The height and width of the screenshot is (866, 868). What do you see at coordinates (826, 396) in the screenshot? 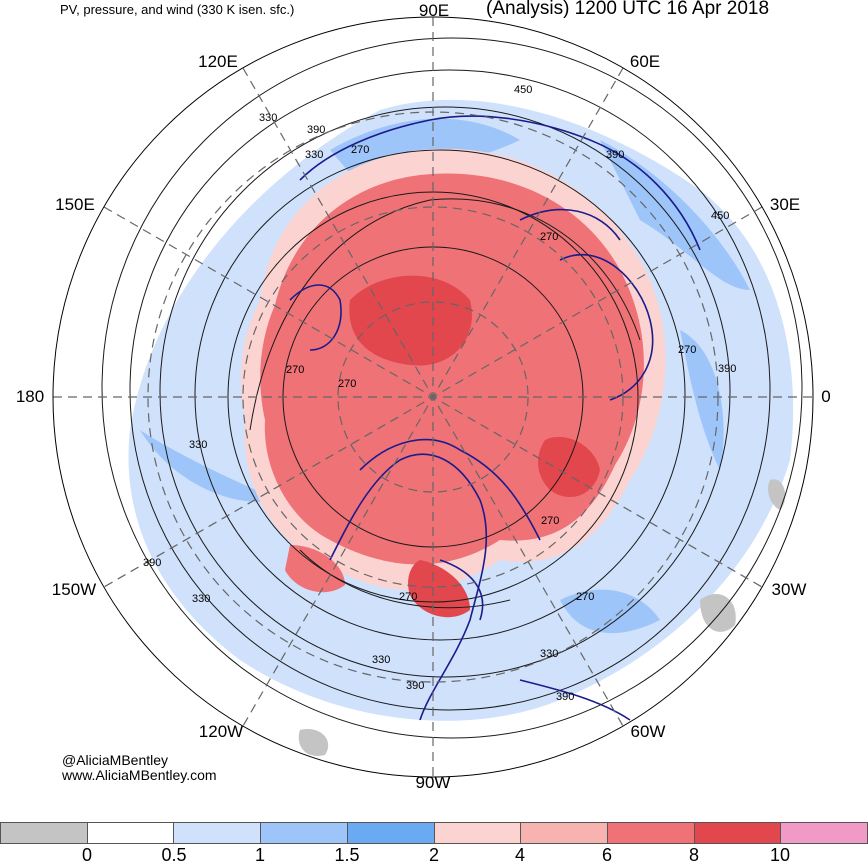
I see `lon-label-0: 0` at bounding box center [826, 396].